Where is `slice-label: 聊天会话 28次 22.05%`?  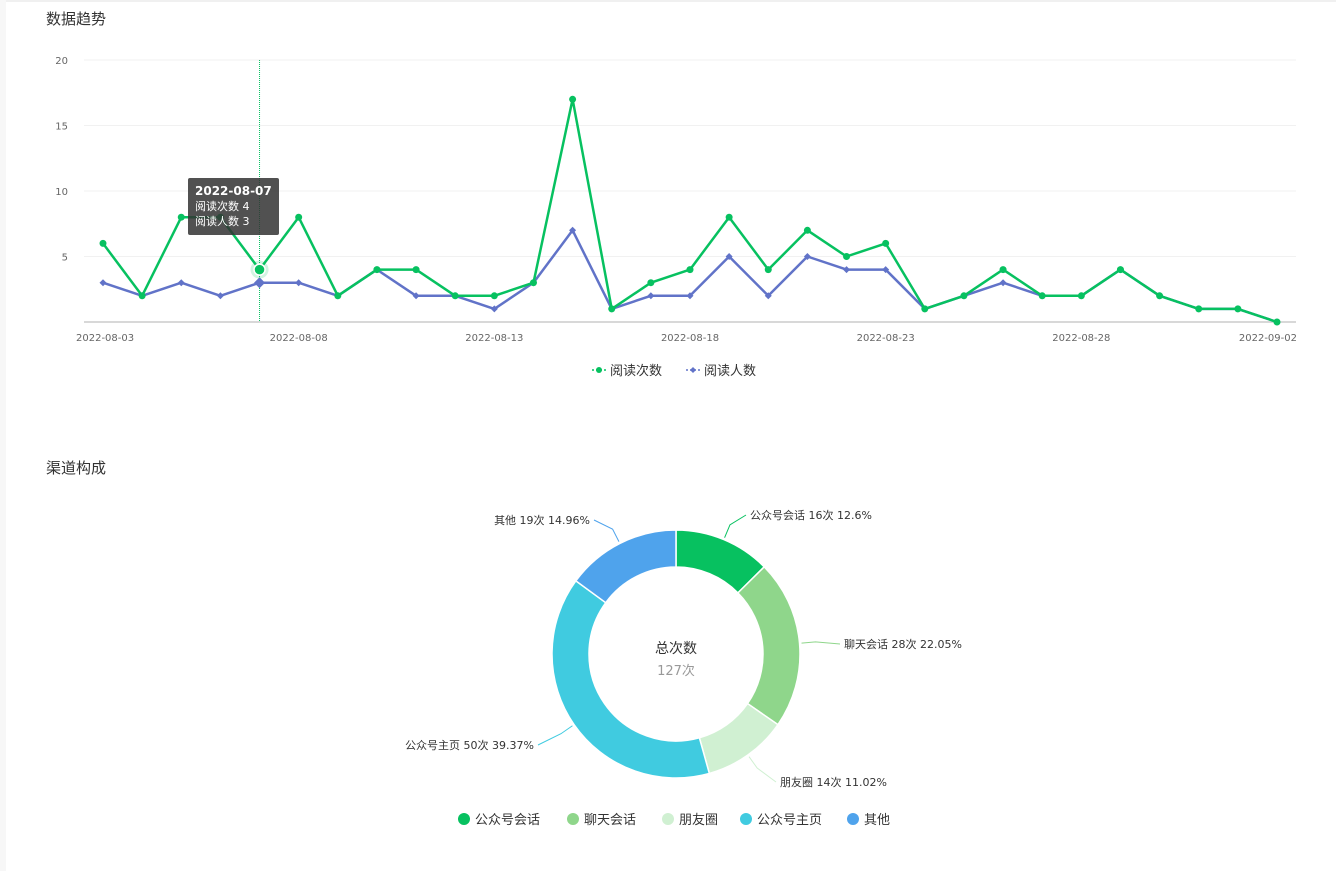
slice-label: 聊天会话 28次 22.05% is located at coordinates (903, 644).